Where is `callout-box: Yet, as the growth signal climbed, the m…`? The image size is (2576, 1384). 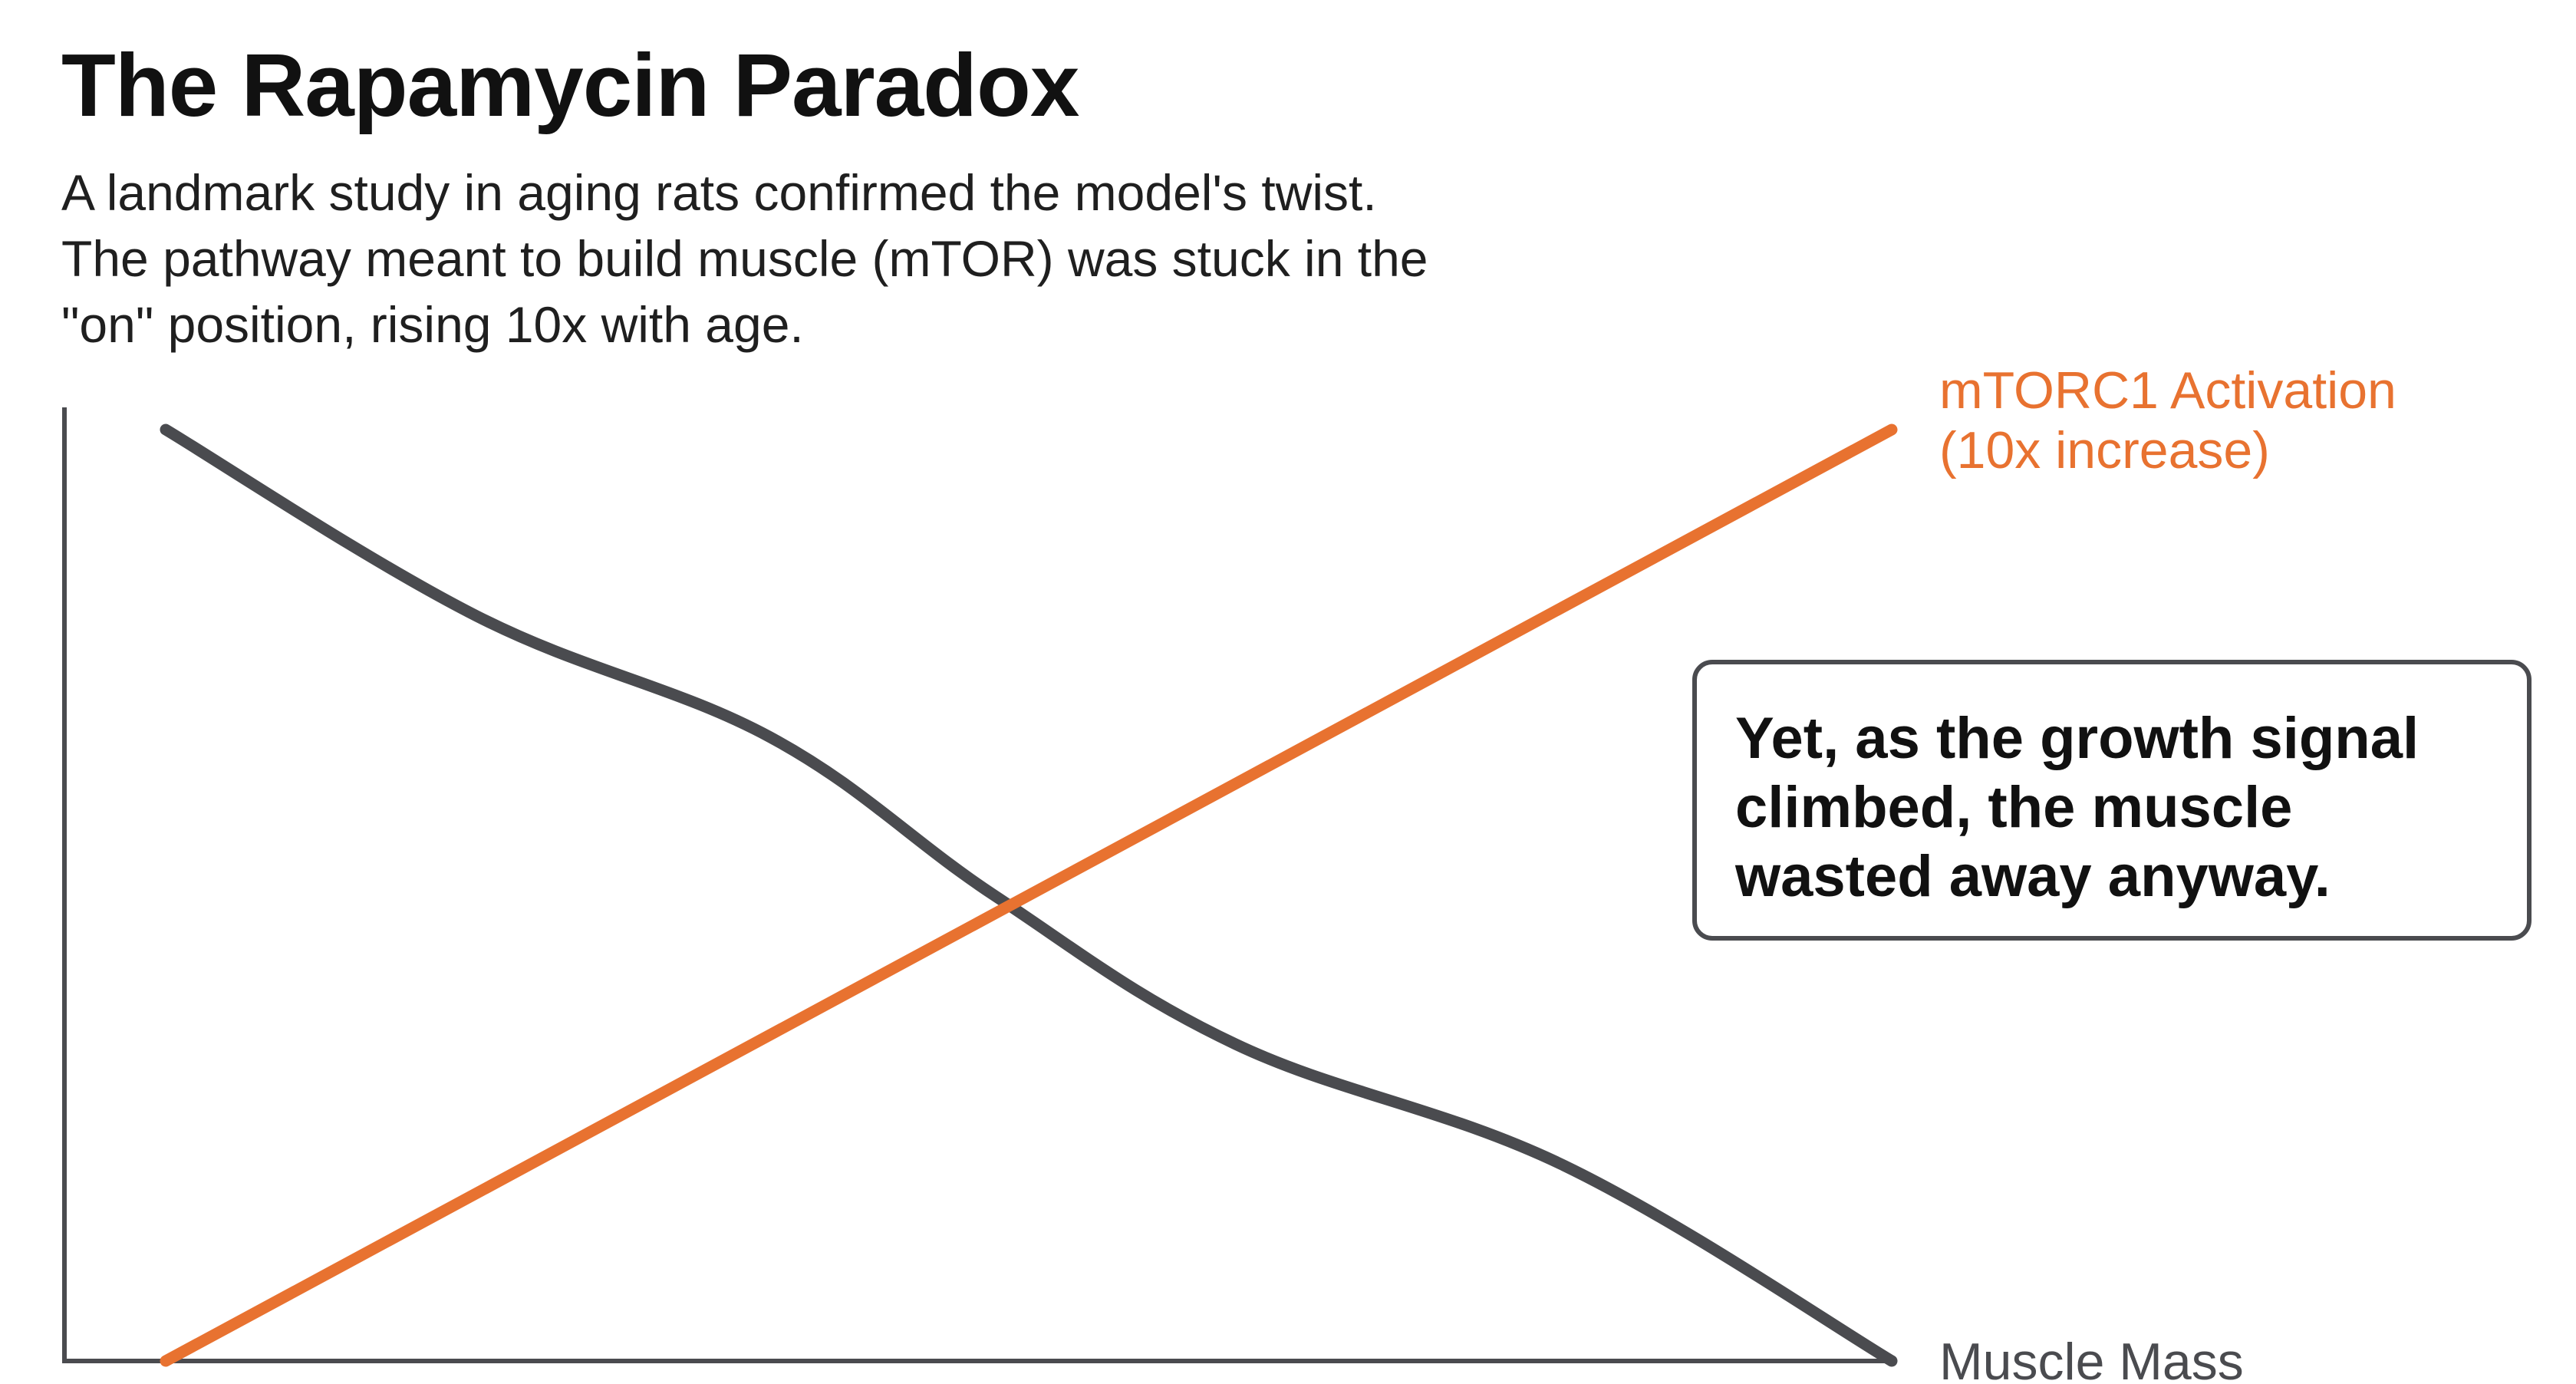 callout-box: Yet, as the growth signal climbed, the m… is located at coordinates (2112, 800).